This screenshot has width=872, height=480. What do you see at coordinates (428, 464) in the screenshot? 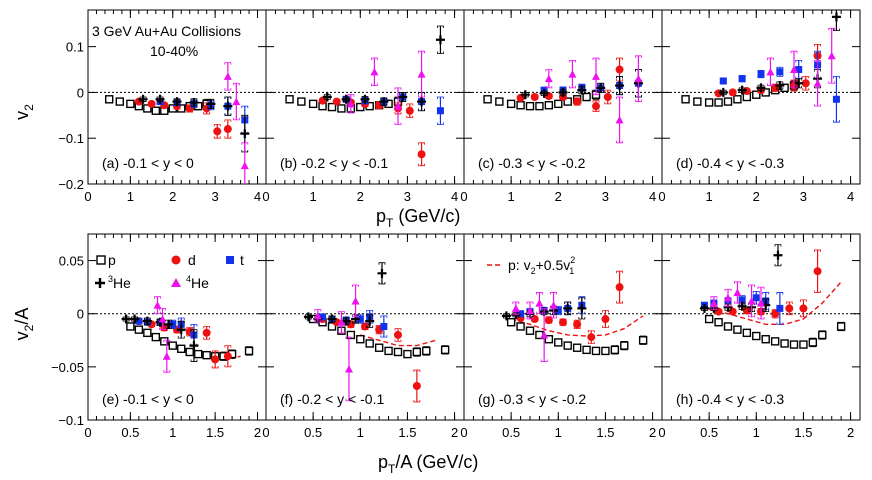
I see `bottom-xaxis-title: pT/A (GeV/c)` at bounding box center [428, 464].